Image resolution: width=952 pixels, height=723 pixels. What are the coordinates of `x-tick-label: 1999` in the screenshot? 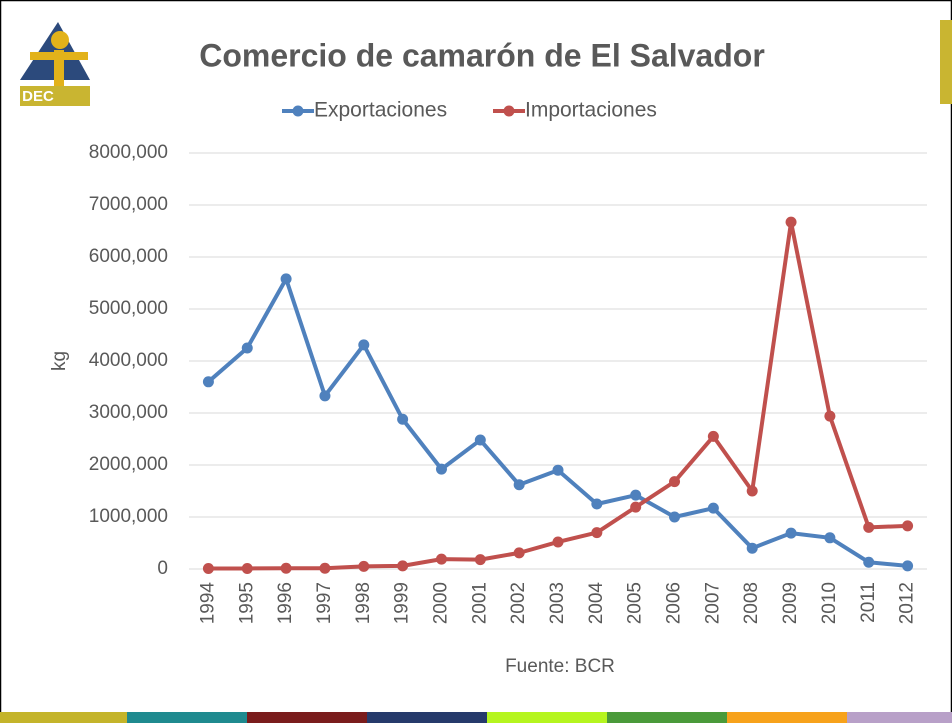 It's located at (402, 603).